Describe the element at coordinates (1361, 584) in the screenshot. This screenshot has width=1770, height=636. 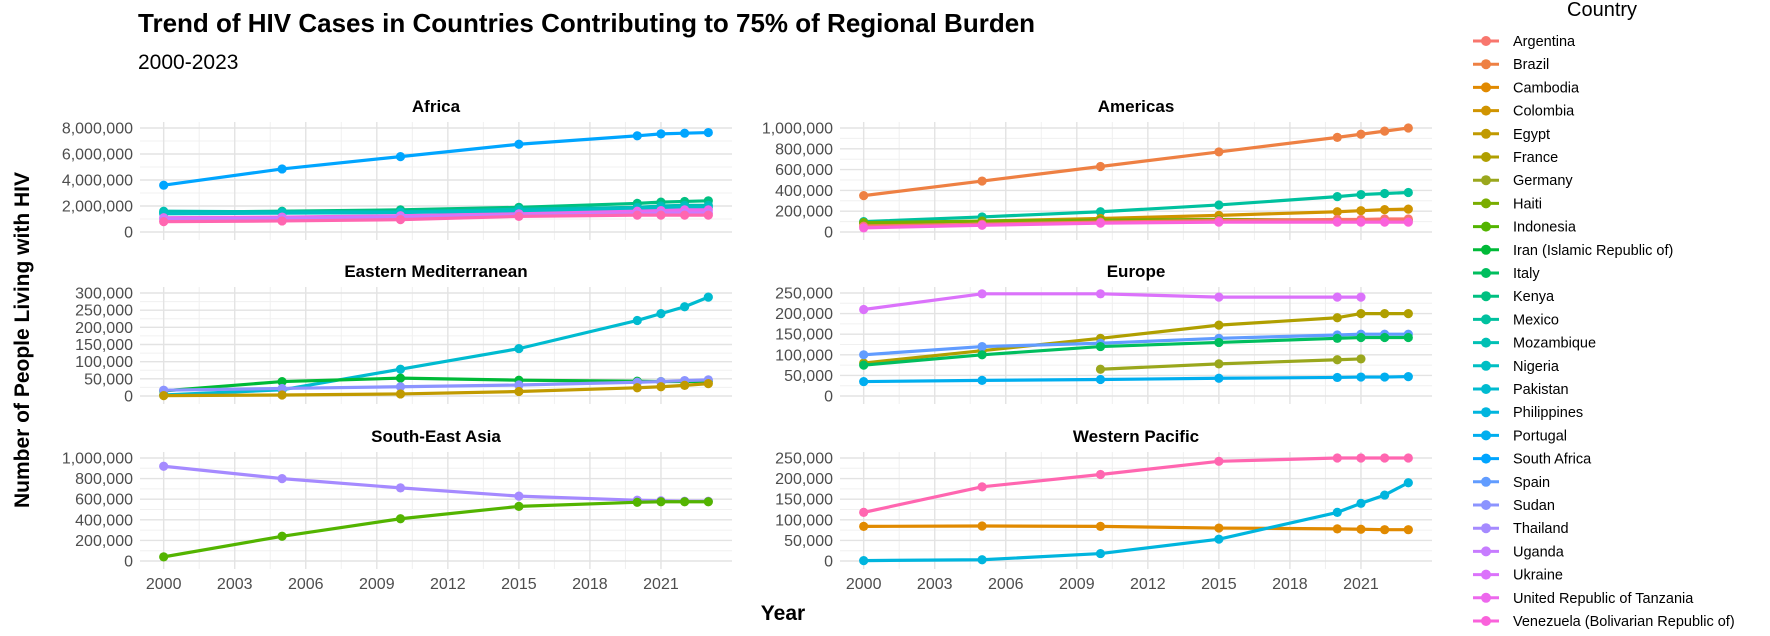
I see `x-tick-label: 2021` at that location.